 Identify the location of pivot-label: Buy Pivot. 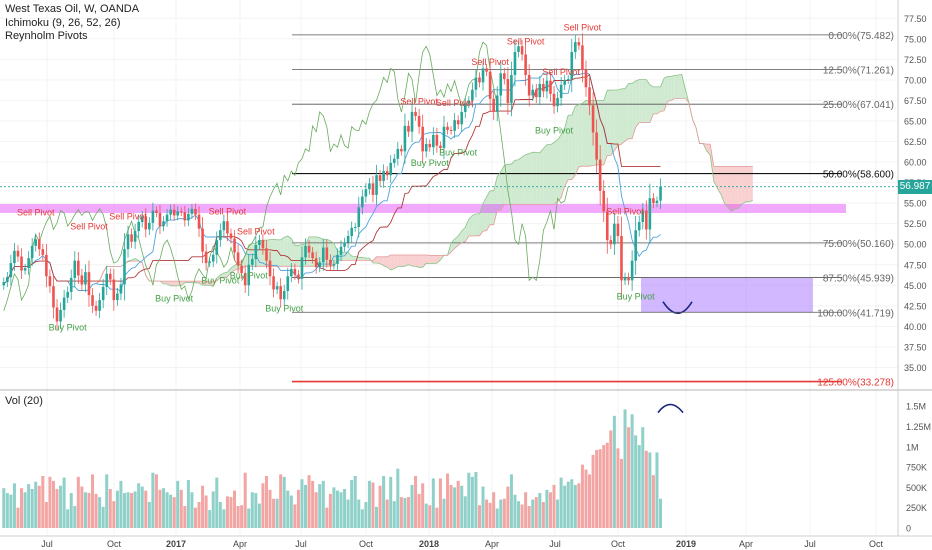
(284, 309).